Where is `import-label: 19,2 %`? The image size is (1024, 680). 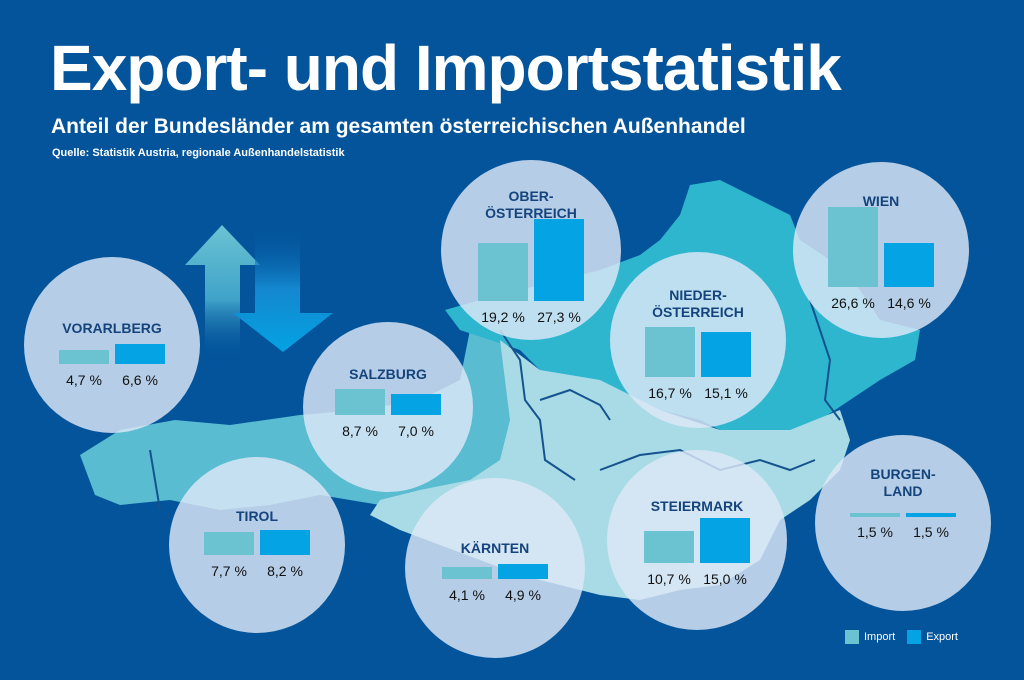
import-label: 19,2 % is located at coordinates (503, 317).